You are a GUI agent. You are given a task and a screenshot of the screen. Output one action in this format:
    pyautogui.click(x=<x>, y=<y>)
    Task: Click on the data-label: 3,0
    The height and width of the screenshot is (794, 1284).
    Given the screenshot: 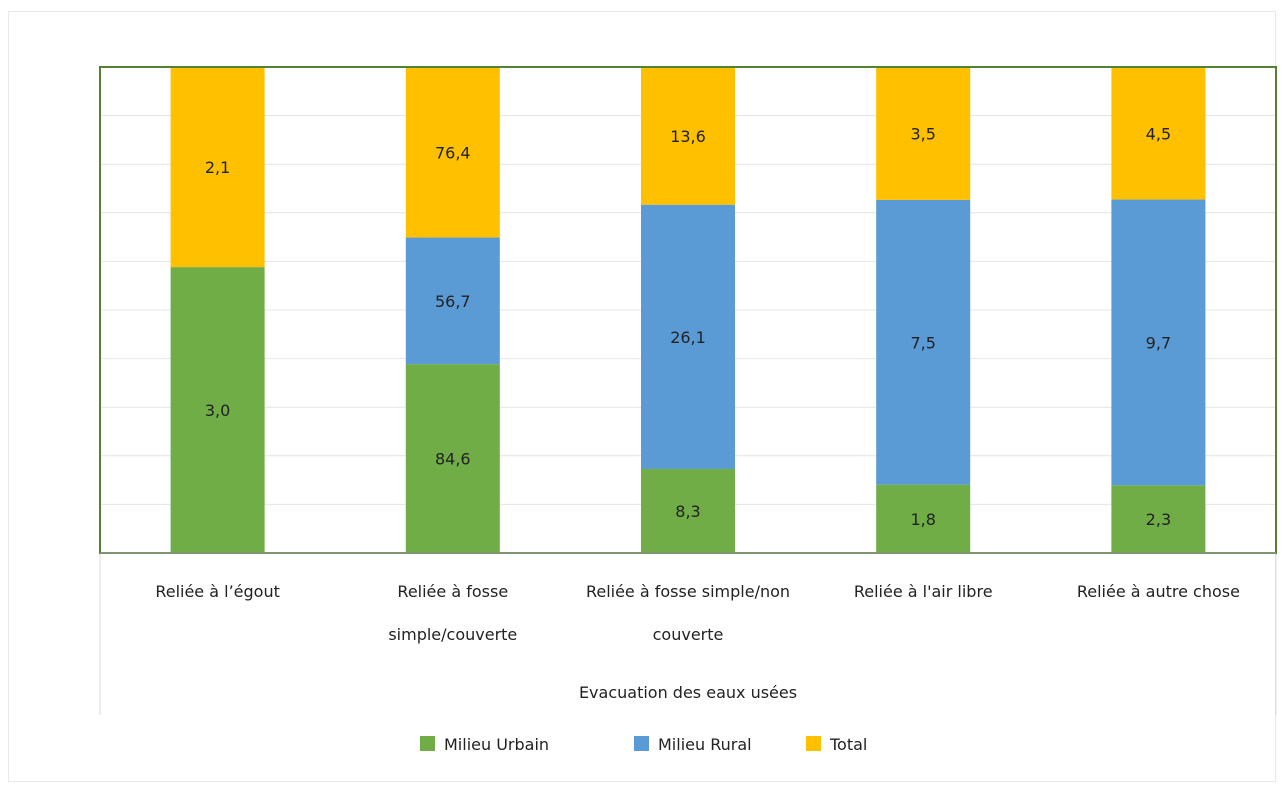 What is the action you would take?
    pyautogui.click(x=217, y=410)
    